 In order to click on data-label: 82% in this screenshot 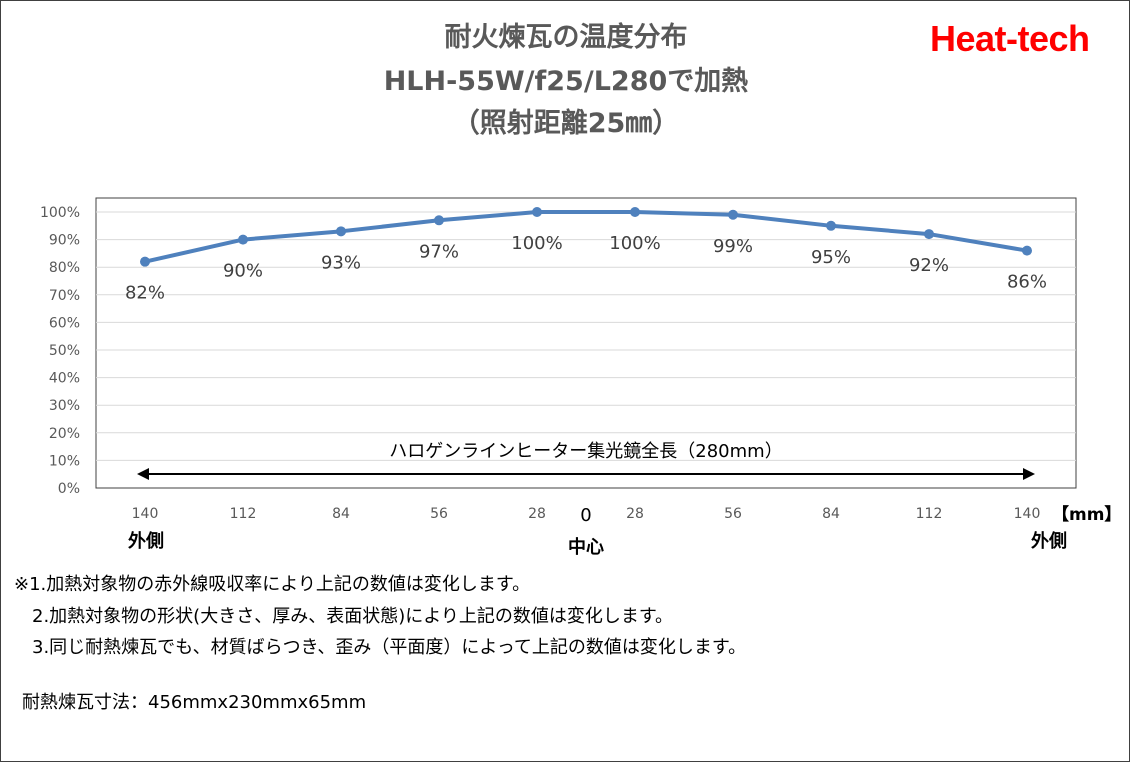, I will do `click(145, 293)`.